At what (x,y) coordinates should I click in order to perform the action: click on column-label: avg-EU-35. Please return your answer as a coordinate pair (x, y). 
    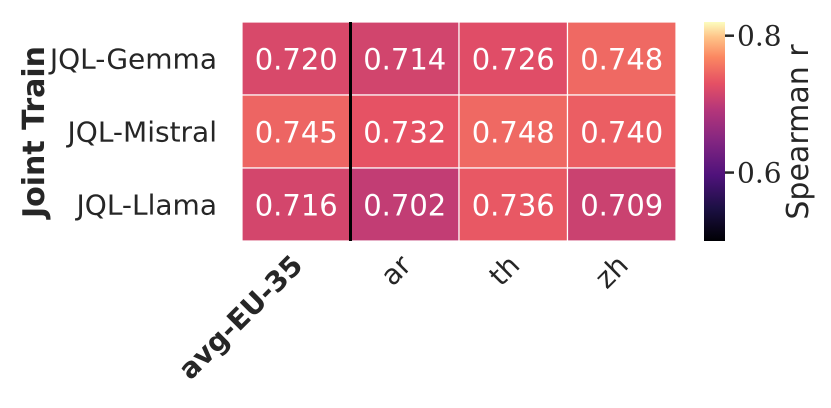
    Looking at the image, I should click on (240, 317).